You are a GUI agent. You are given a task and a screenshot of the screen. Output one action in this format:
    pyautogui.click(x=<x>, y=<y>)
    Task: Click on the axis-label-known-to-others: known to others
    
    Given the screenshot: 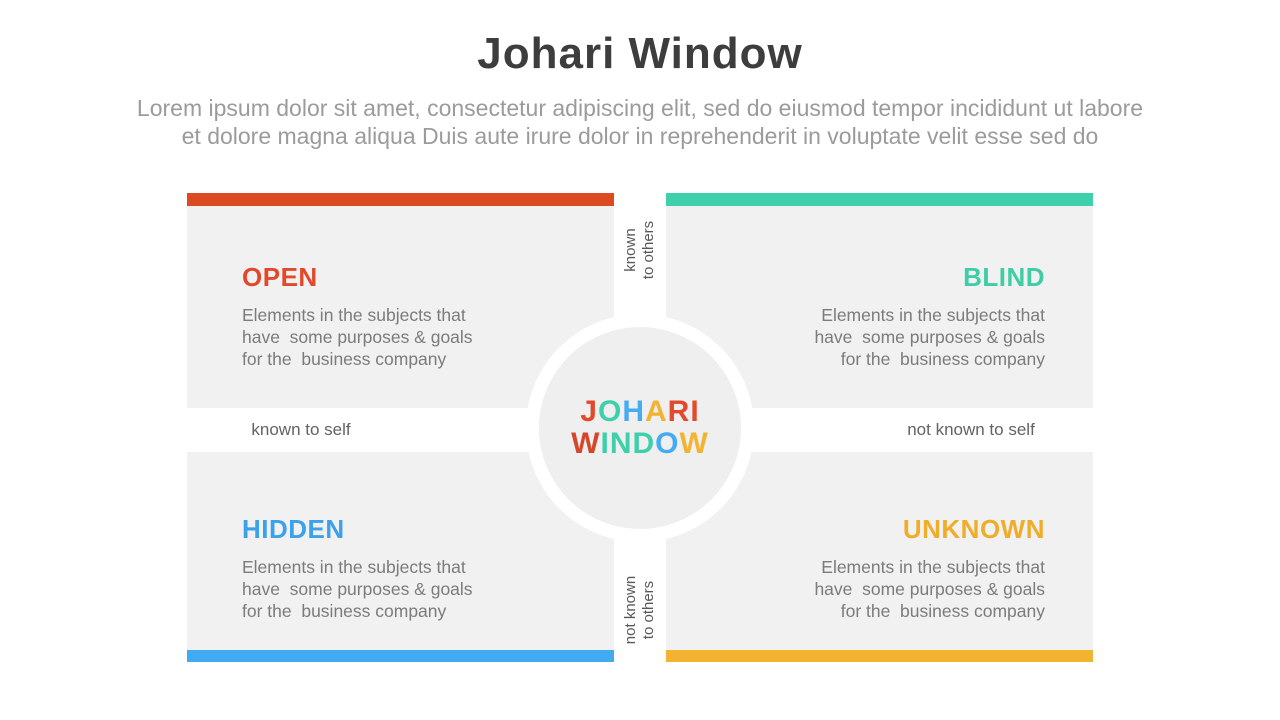 What is the action you would take?
    pyautogui.click(x=640, y=250)
    